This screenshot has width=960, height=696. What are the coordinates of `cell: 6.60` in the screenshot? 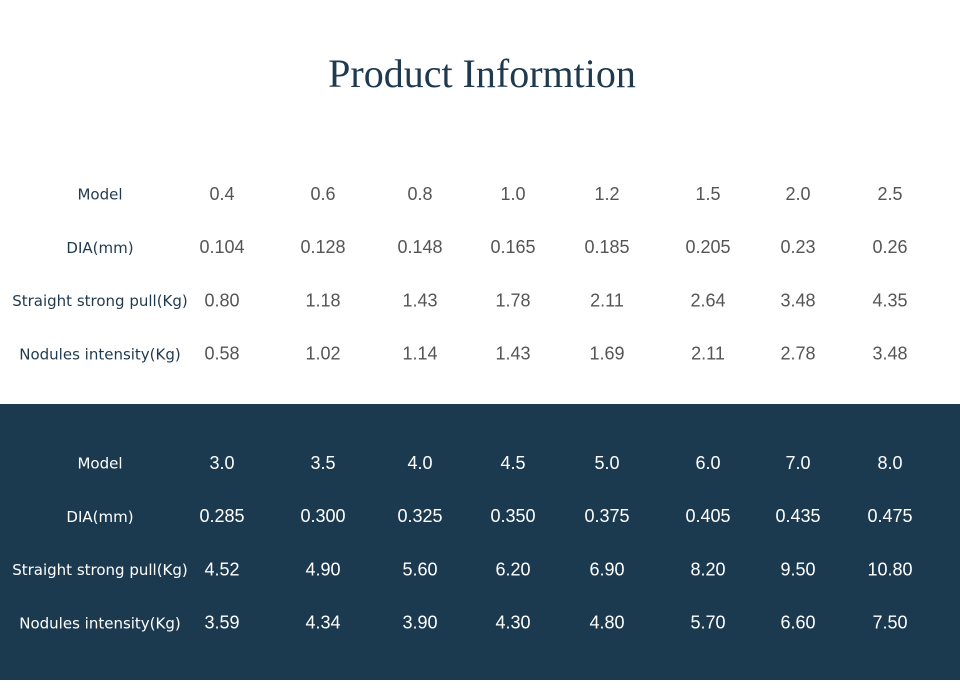 It's located at (797, 623).